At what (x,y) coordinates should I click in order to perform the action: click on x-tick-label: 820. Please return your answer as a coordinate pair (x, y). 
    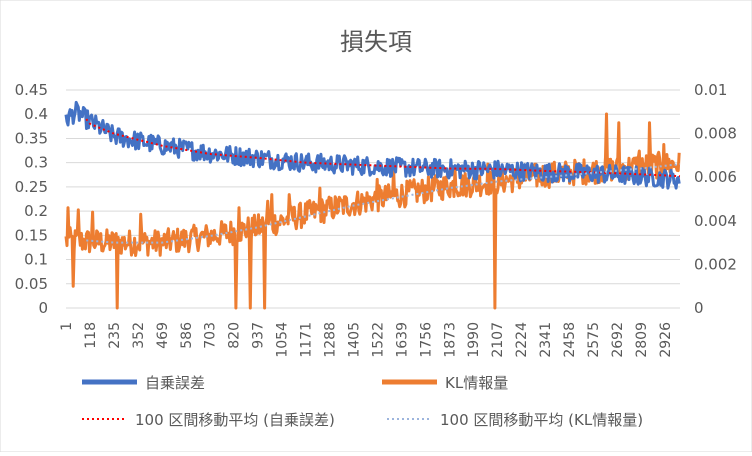
    Looking at the image, I should click on (235, 335).